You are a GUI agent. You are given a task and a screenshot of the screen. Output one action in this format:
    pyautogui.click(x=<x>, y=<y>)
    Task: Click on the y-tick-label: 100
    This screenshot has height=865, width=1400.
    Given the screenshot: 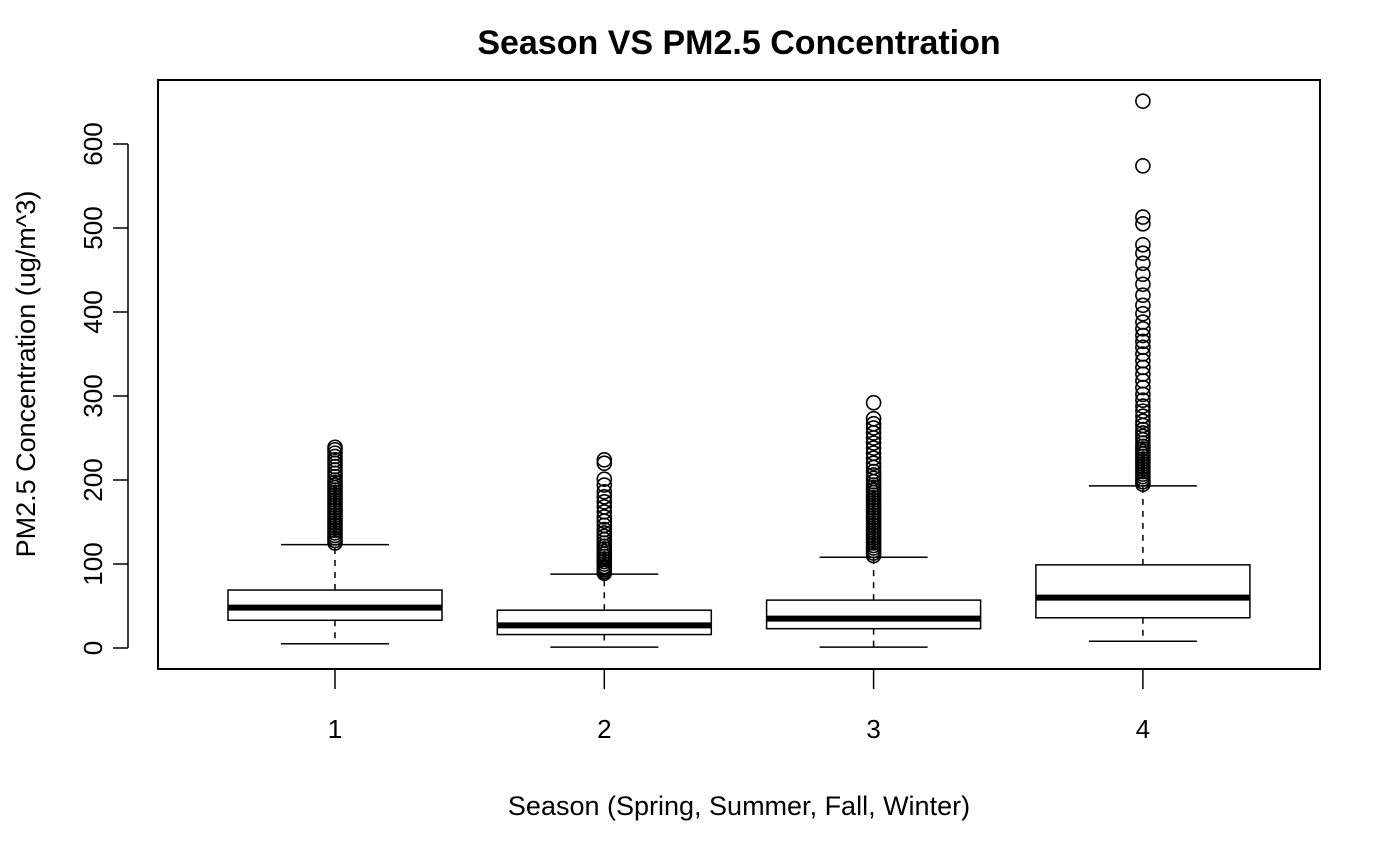 What is the action you would take?
    pyautogui.click(x=93, y=563)
    